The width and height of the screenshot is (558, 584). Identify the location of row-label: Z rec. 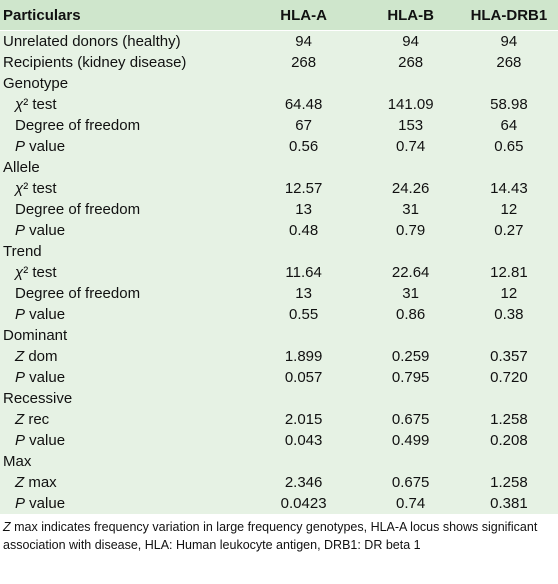
(123, 419).